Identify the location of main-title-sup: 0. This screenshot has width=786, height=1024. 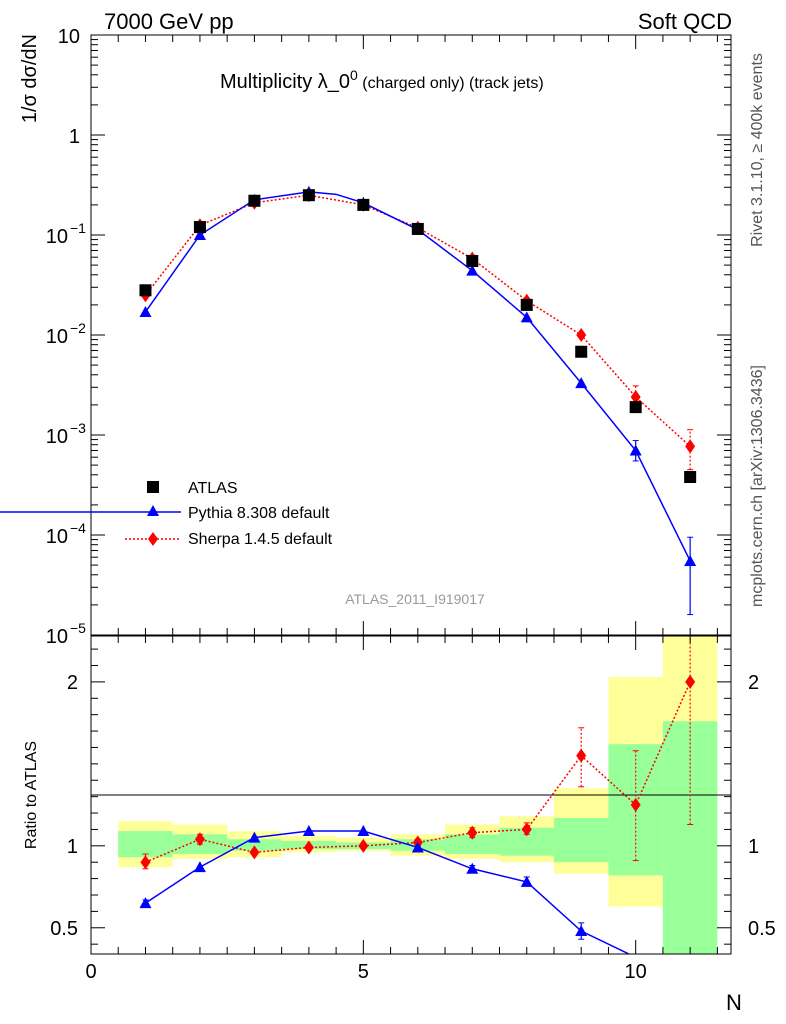
(354, 75).